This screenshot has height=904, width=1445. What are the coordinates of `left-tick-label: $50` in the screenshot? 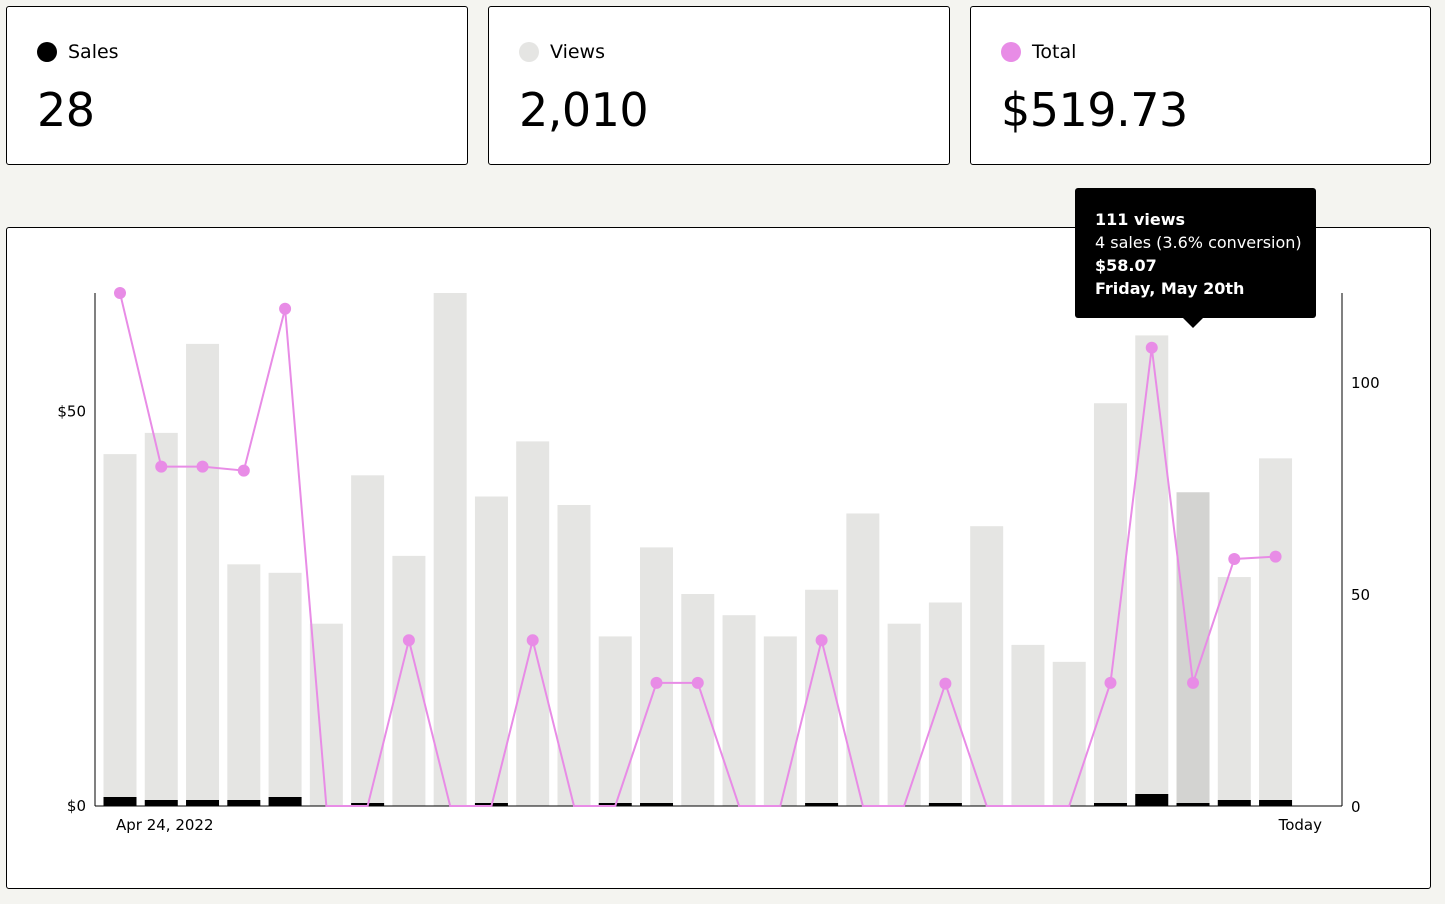 It's located at (71, 411).